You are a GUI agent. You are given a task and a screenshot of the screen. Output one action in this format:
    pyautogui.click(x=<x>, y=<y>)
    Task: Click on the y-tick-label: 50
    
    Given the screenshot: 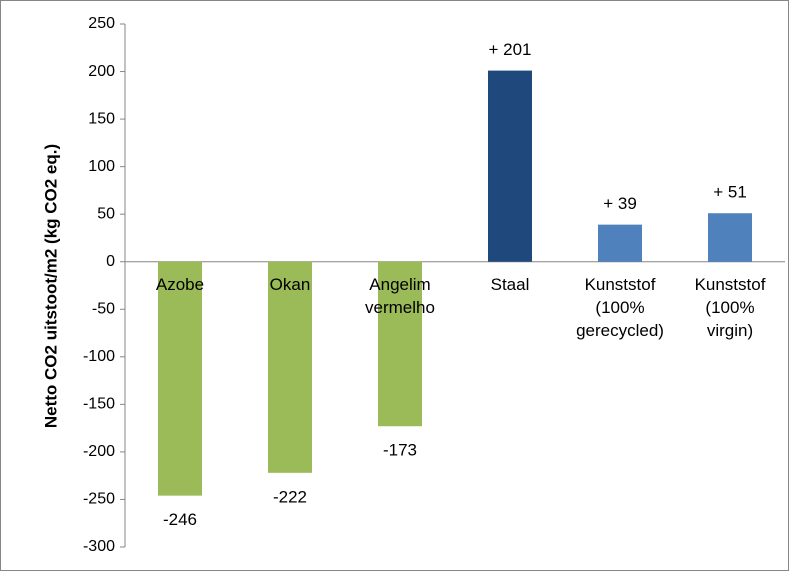 What is the action you would take?
    pyautogui.click(x=106, y=213)
    